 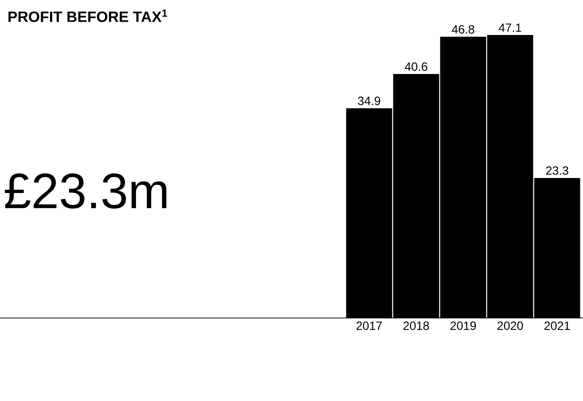 What do you see at coordinates (416, 326) in the screenshot?
I see `x-tick-label: 2018` at bounding box center [416, 326].